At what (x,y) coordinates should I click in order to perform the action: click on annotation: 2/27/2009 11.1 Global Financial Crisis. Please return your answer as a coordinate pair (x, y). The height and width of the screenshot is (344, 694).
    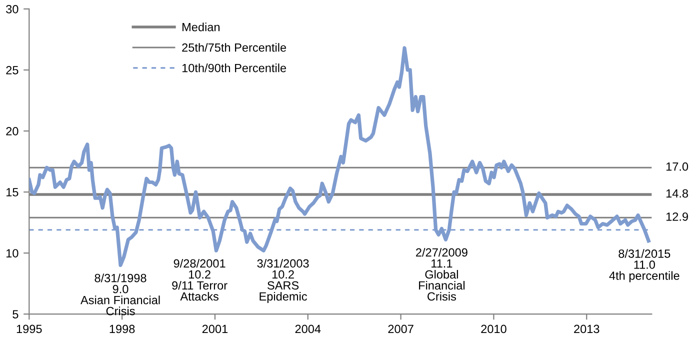
    Looking at the image, I should click on (442, 274).